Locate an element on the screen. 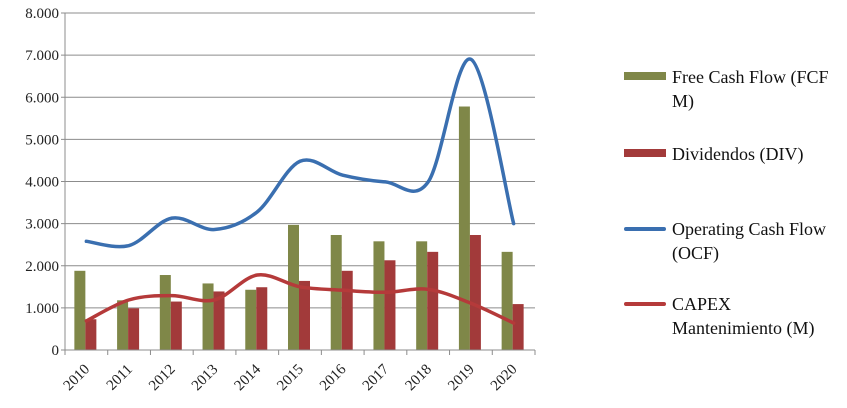  y-tick-label: 1.000 is located at coordinates (42, 309).